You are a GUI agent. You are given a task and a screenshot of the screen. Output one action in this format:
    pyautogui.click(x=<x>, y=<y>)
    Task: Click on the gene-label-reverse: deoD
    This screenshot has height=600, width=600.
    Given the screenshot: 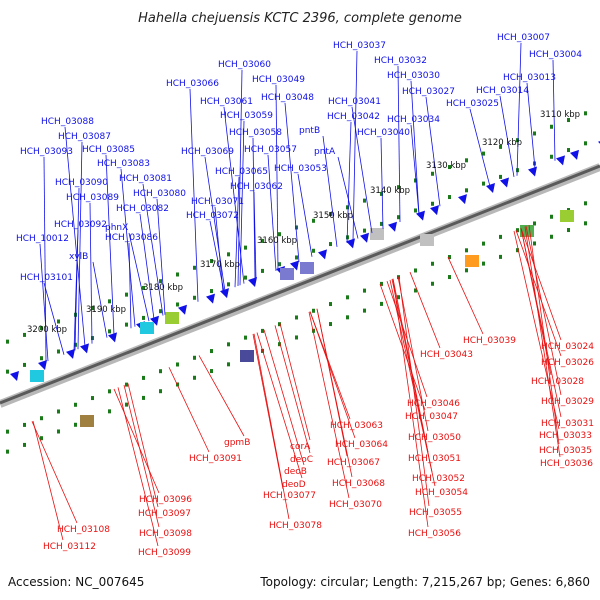 What is the action you would take?
    pyautogui.click(x=294, y=485)
    